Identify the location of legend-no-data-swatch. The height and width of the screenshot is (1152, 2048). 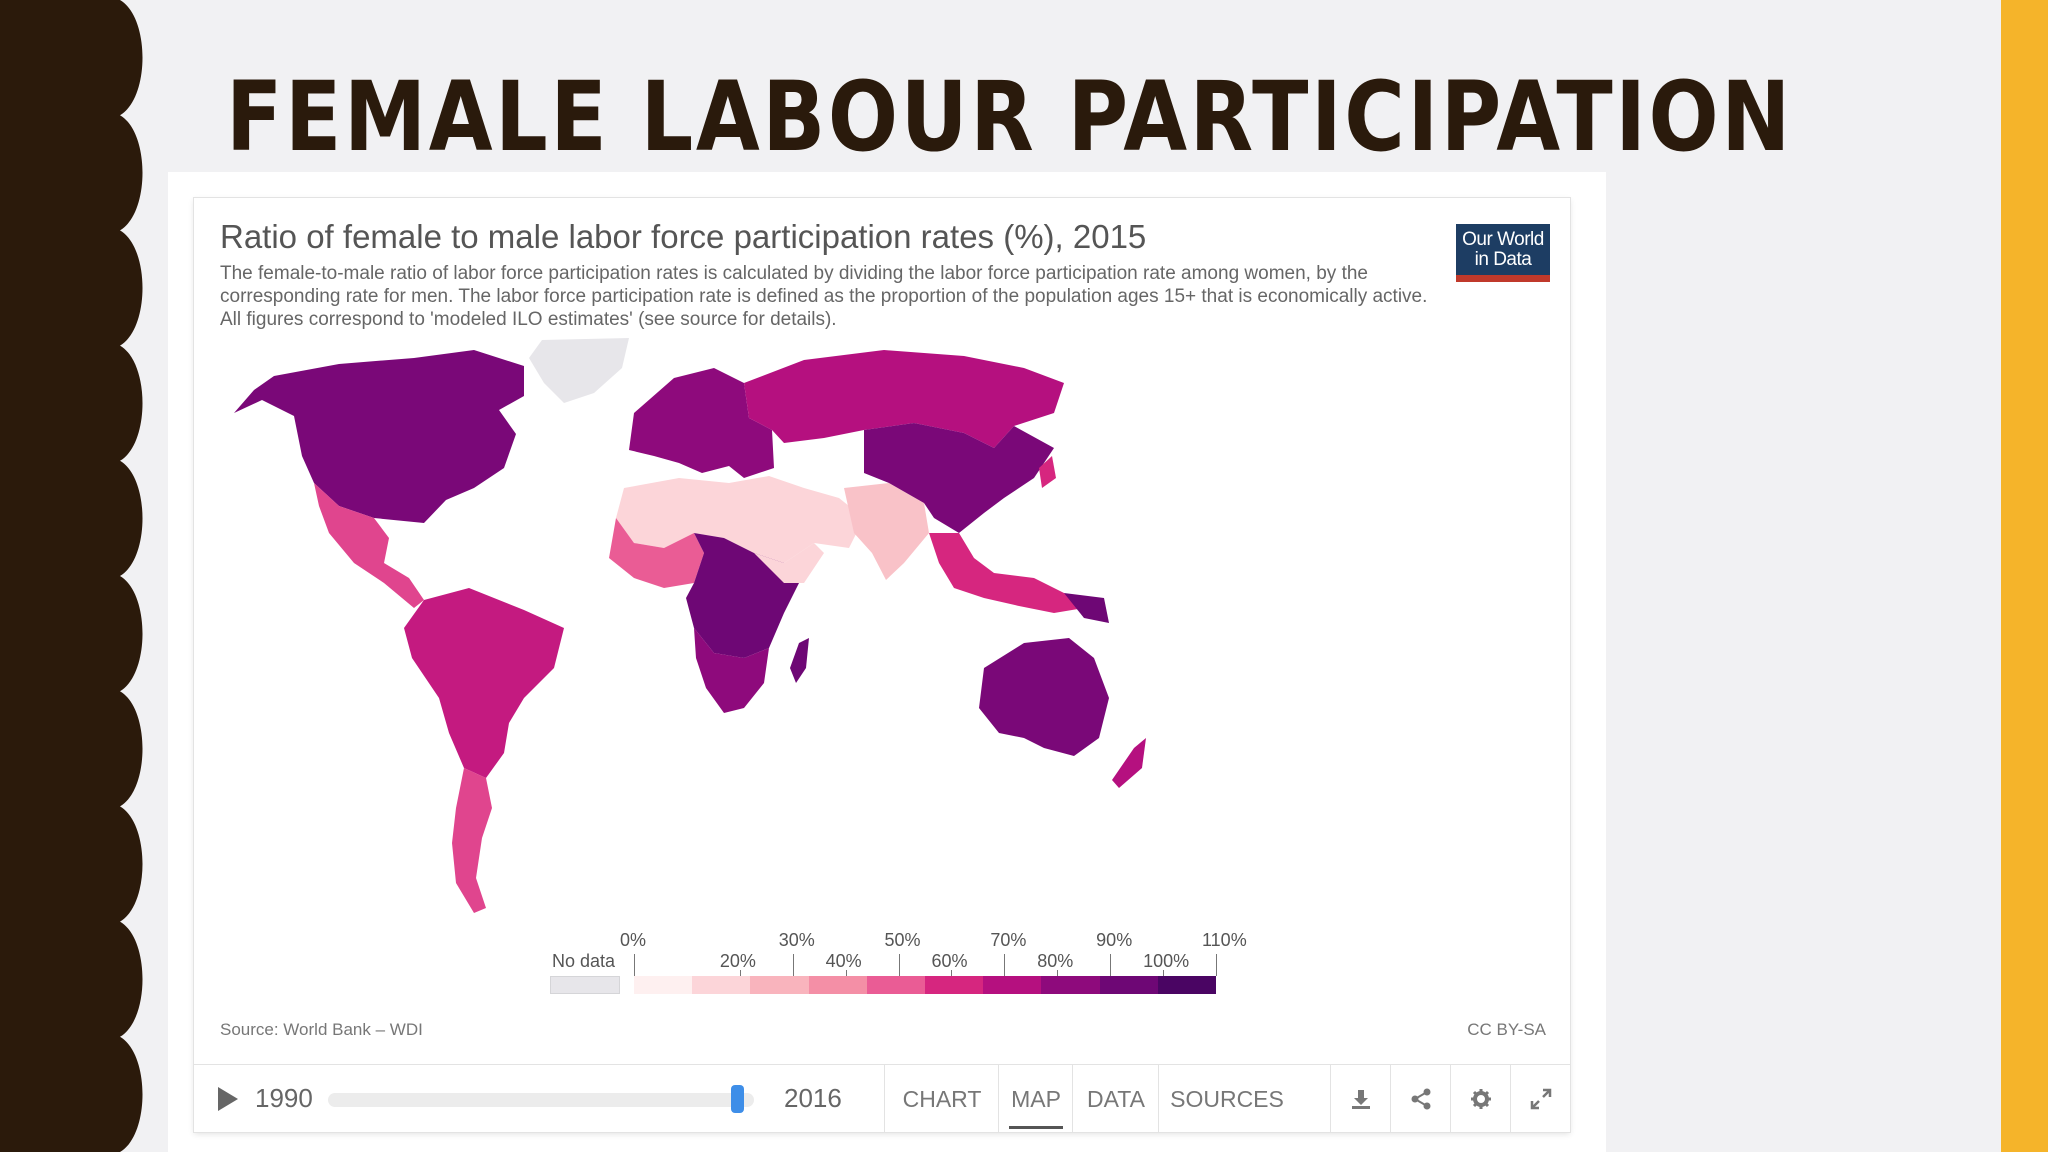
(585, 985).